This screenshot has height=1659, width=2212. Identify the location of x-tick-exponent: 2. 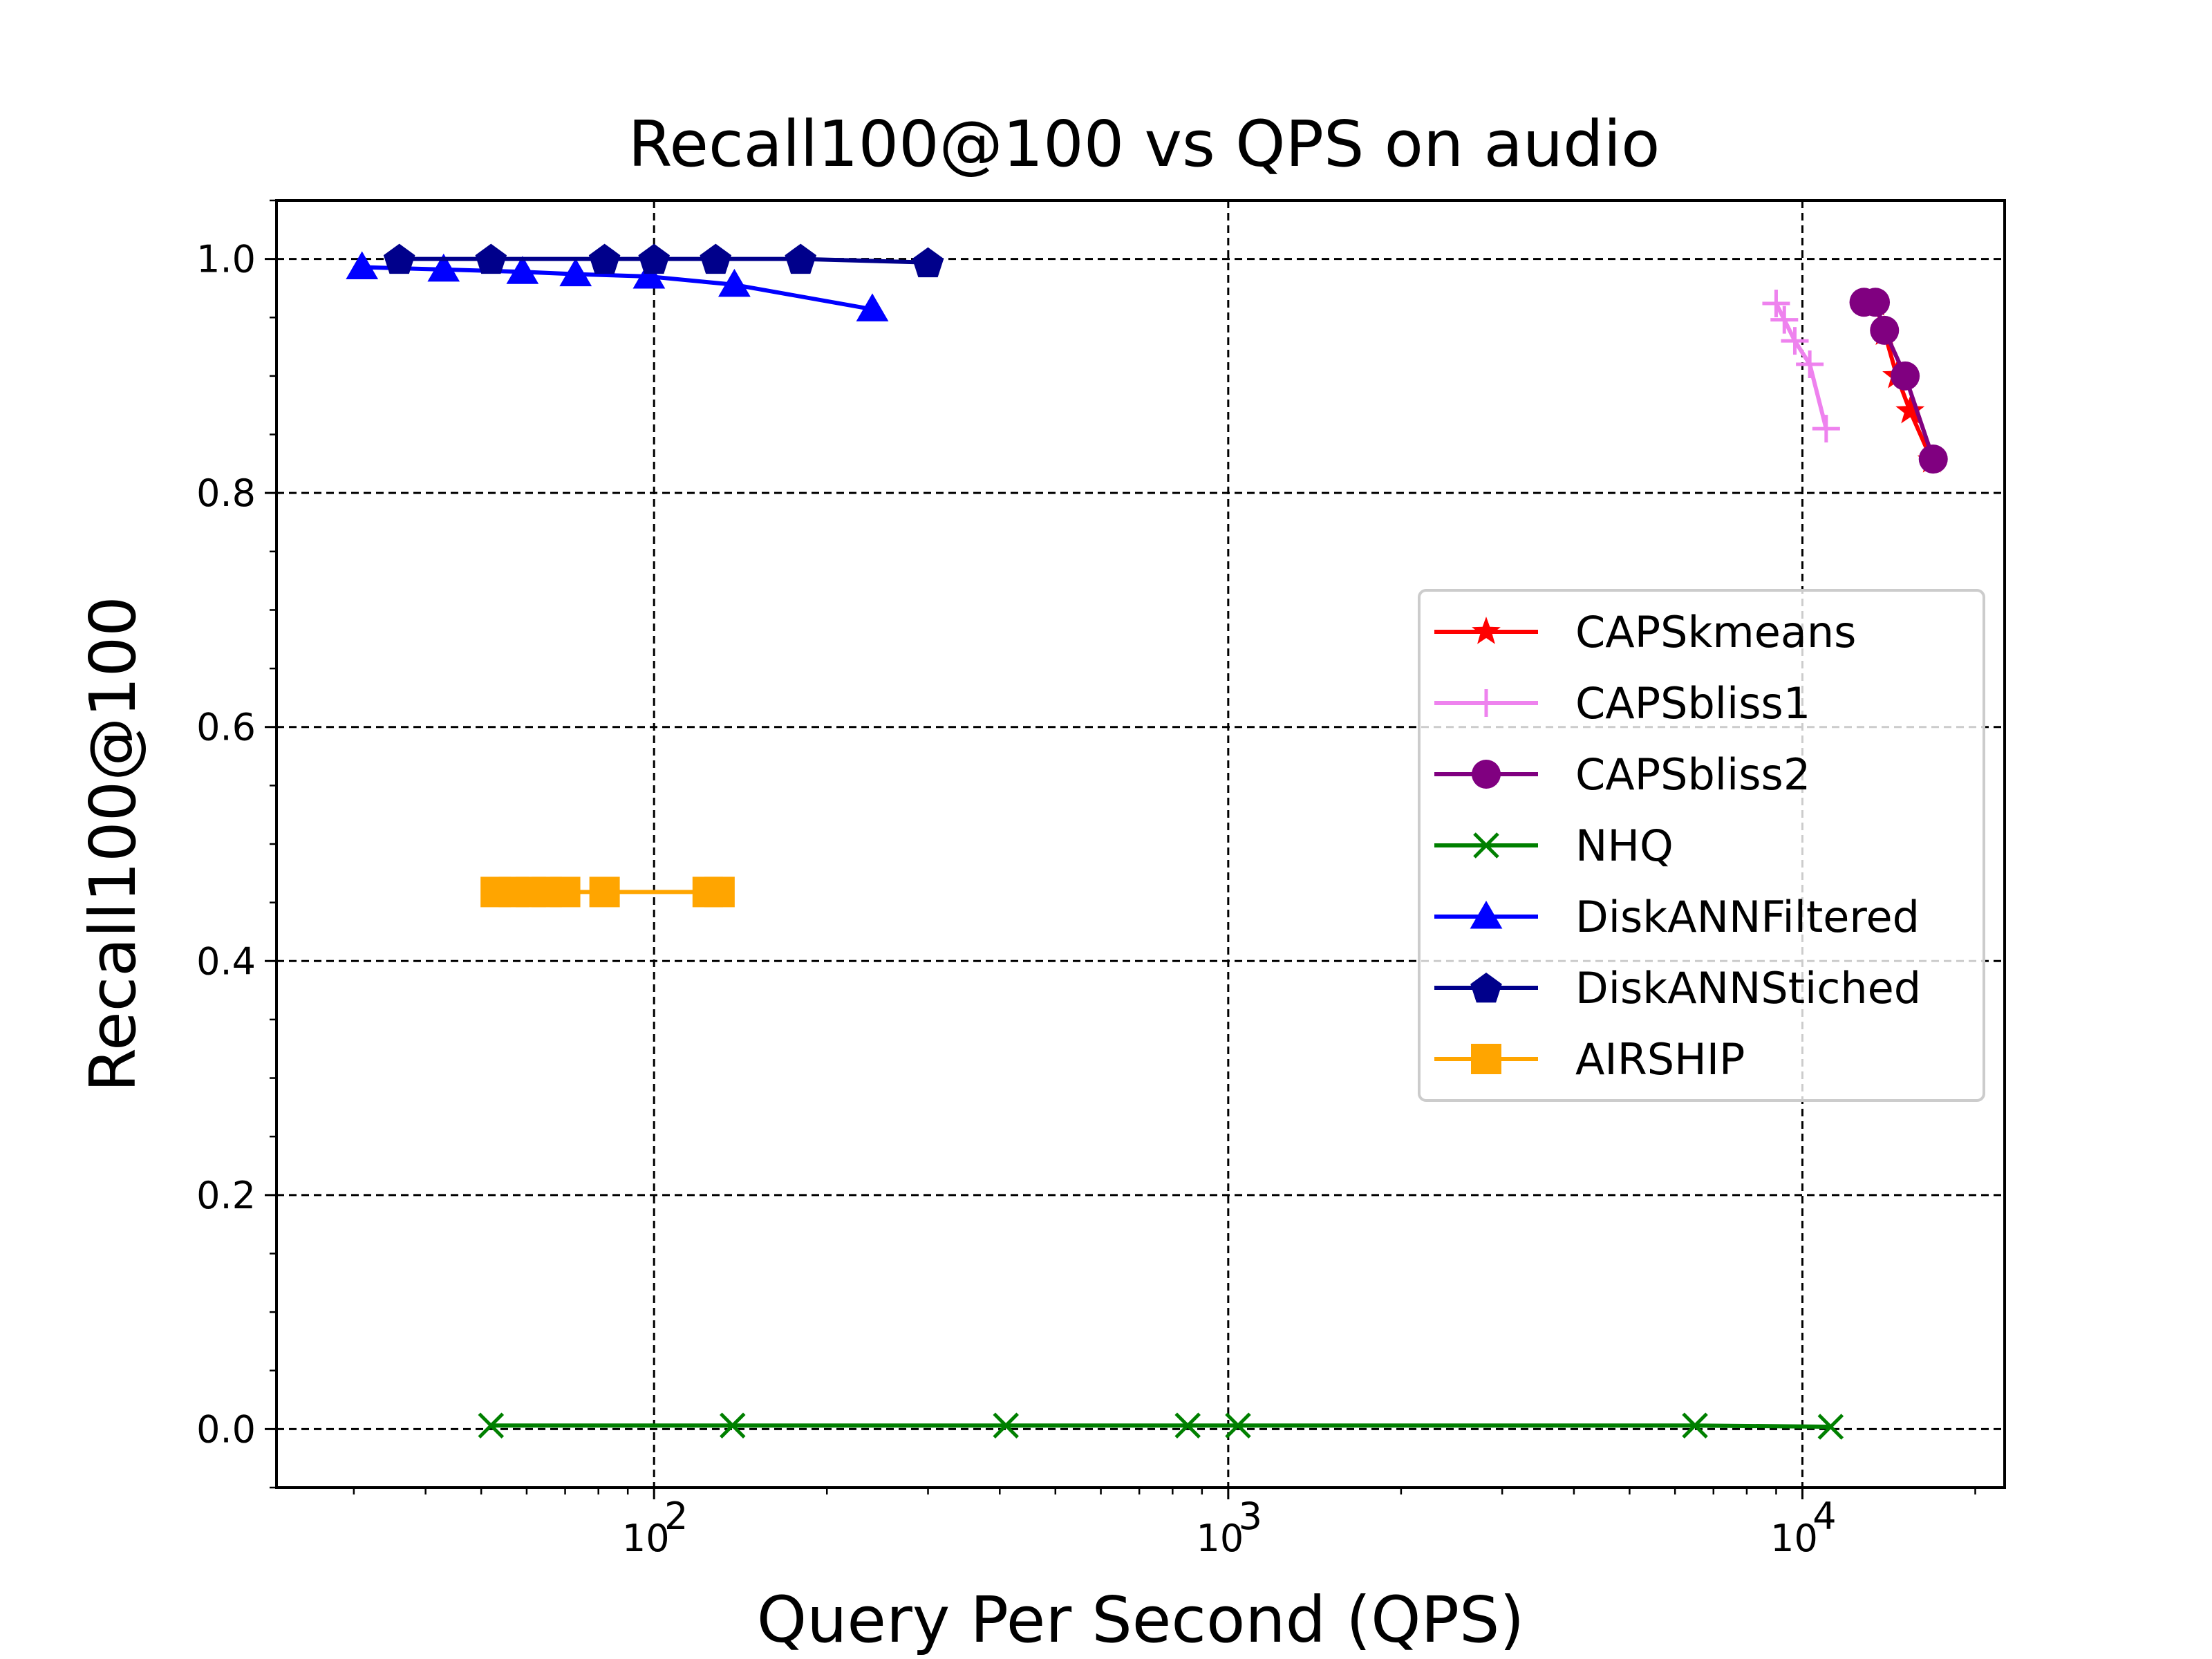
(676, 1516).